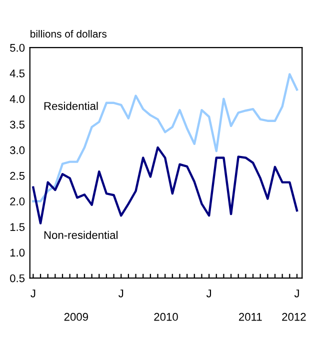  I want to click on y-axis-title: billions of dollars, so click(68, 34).